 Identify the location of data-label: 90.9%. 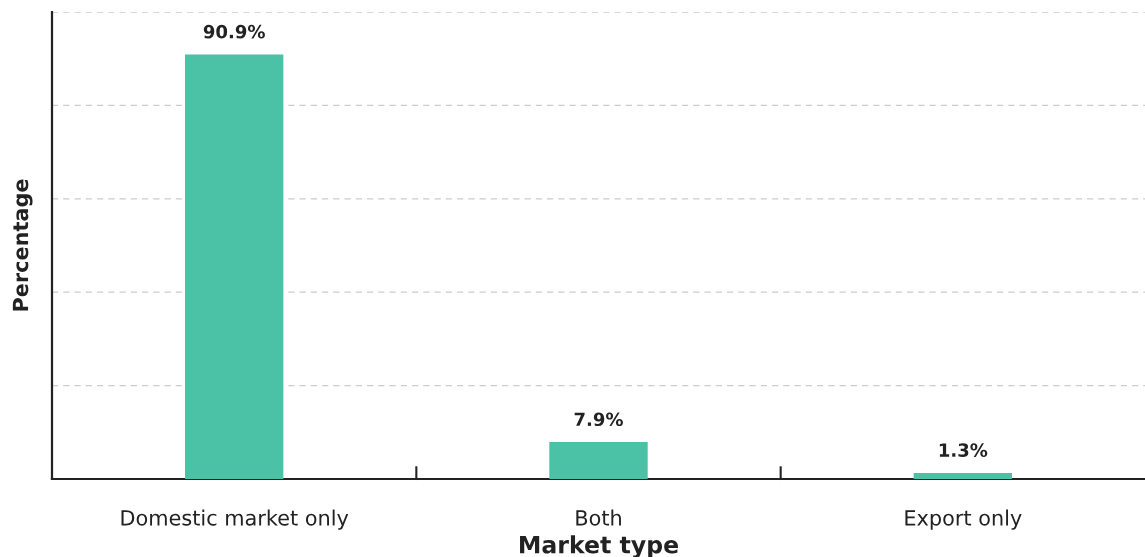
(234, 31).